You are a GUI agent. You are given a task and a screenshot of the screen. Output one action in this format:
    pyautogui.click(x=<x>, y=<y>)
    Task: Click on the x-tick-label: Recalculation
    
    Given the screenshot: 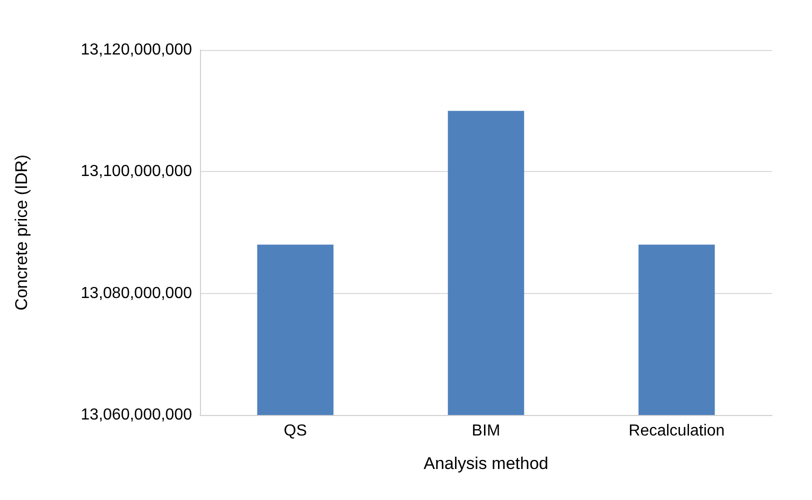 What is the action you would take?
    pyautogui.click(x=676, y=431)
    